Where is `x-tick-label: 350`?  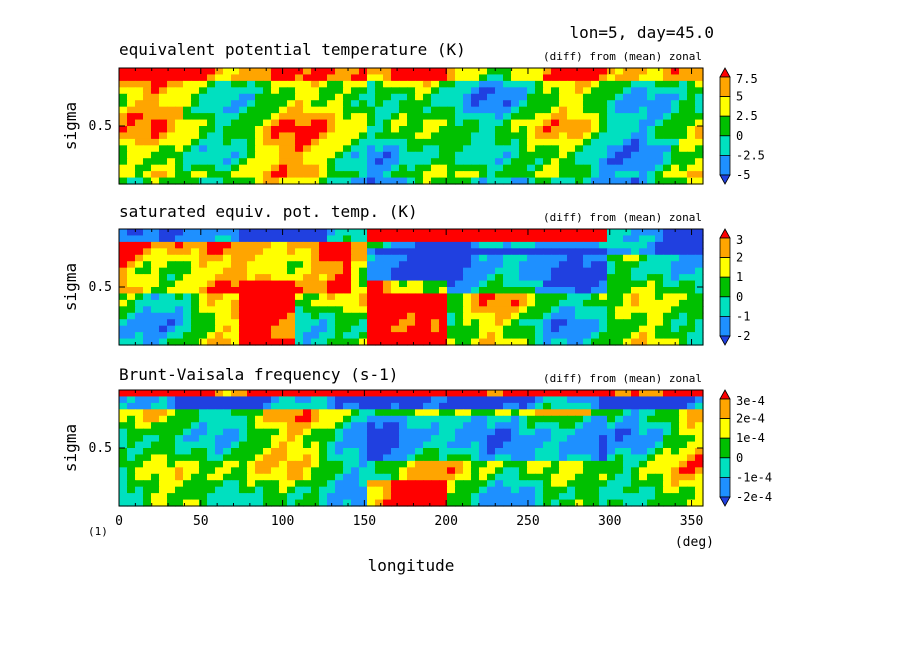 x-tick-label: 350 is located at coordinates (691, 521).